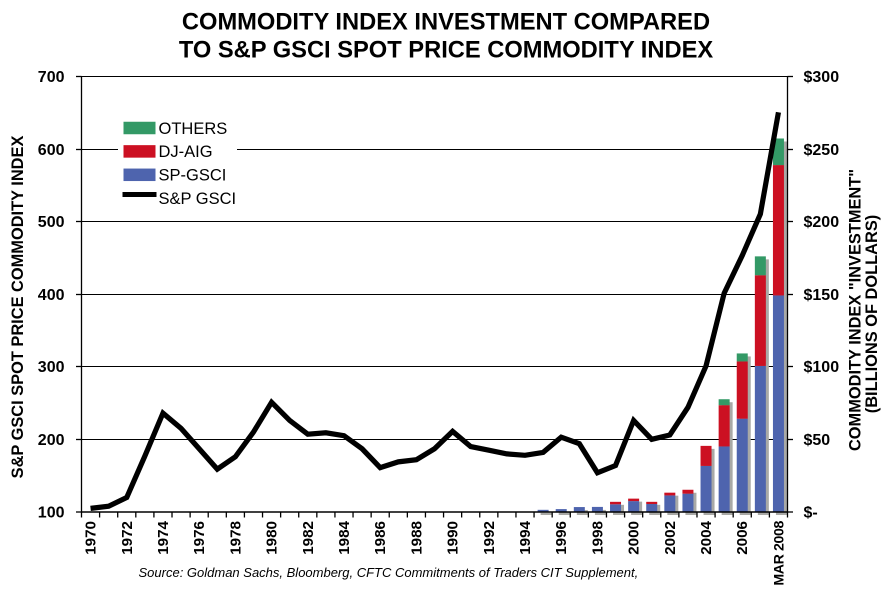 Image resolution: width=890 pixels, height=599 pixels. What do you see at coordinates (822, 295) in the screenshot?
I see `svg-text: $150` at bounding box center [822, 295].